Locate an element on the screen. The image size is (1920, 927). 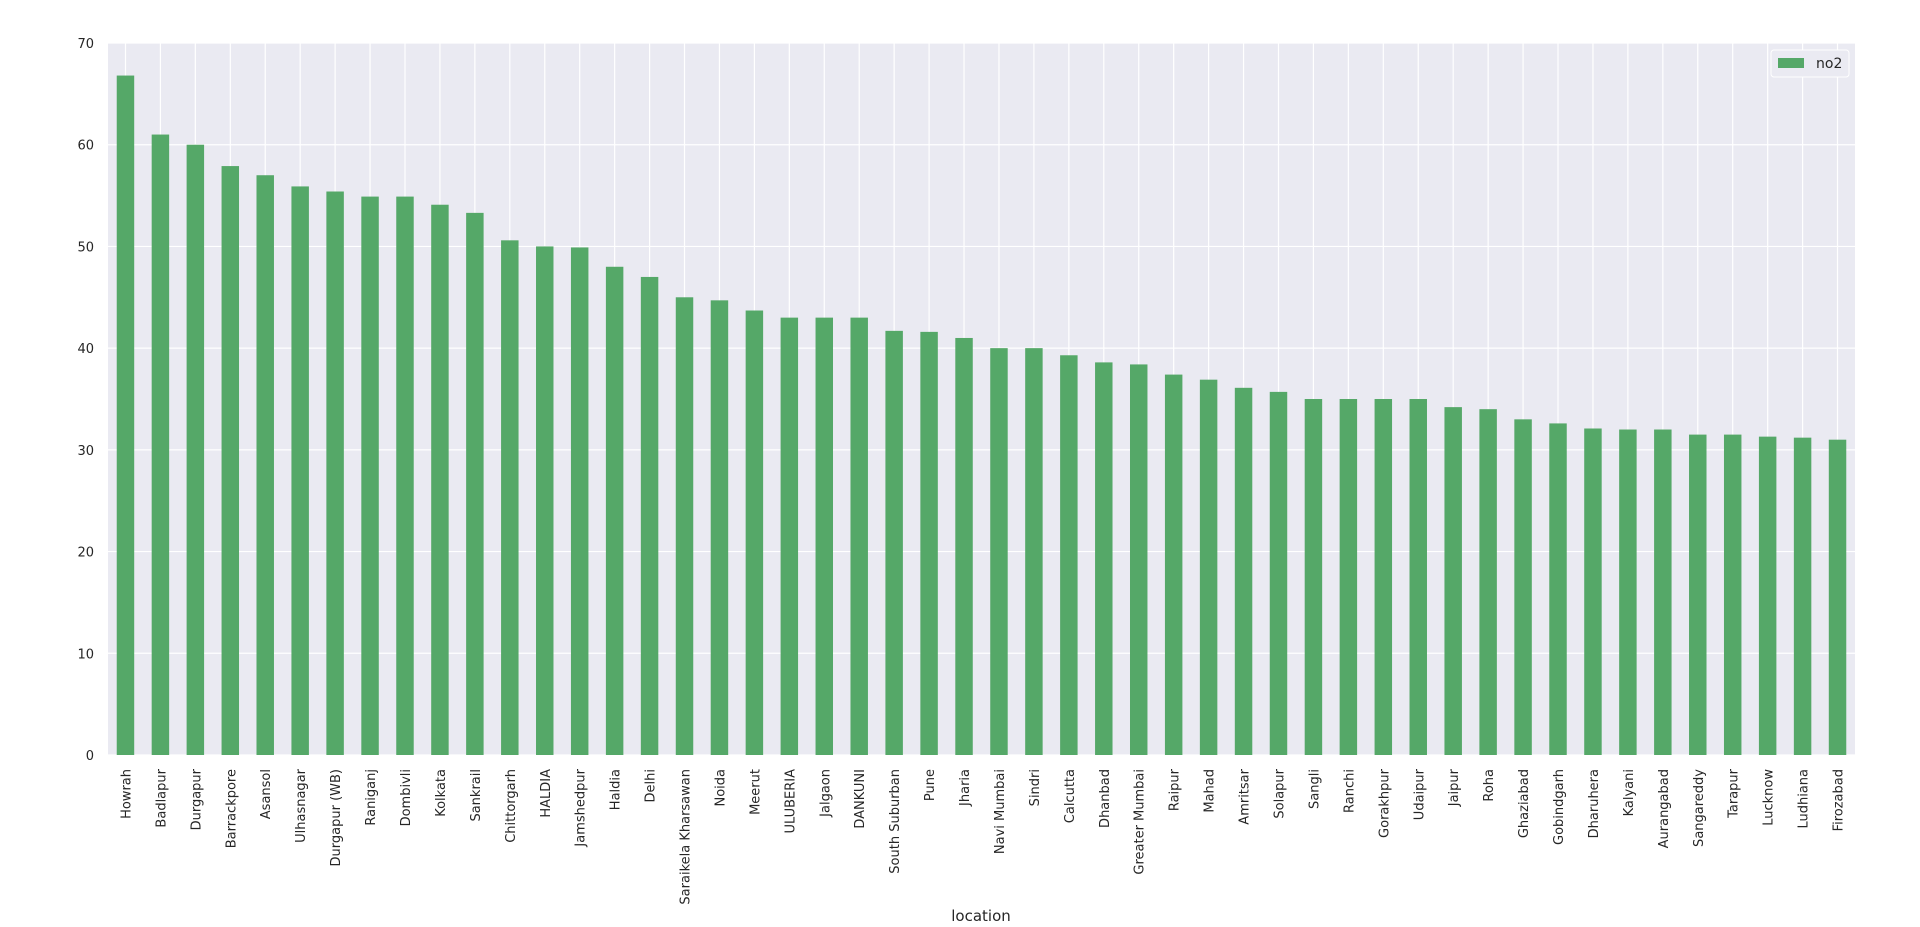
bar-barrackpore is located at coordinates (230, 460).